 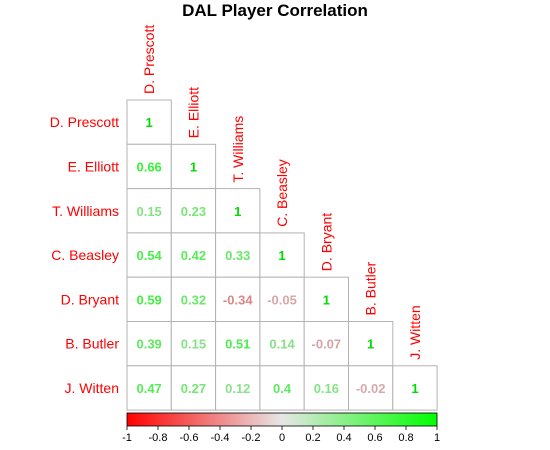 What do you see at coordinates (92, 344) in the screenshot?
I see `row-label: B. Butler` at bounding box center [92, 344].